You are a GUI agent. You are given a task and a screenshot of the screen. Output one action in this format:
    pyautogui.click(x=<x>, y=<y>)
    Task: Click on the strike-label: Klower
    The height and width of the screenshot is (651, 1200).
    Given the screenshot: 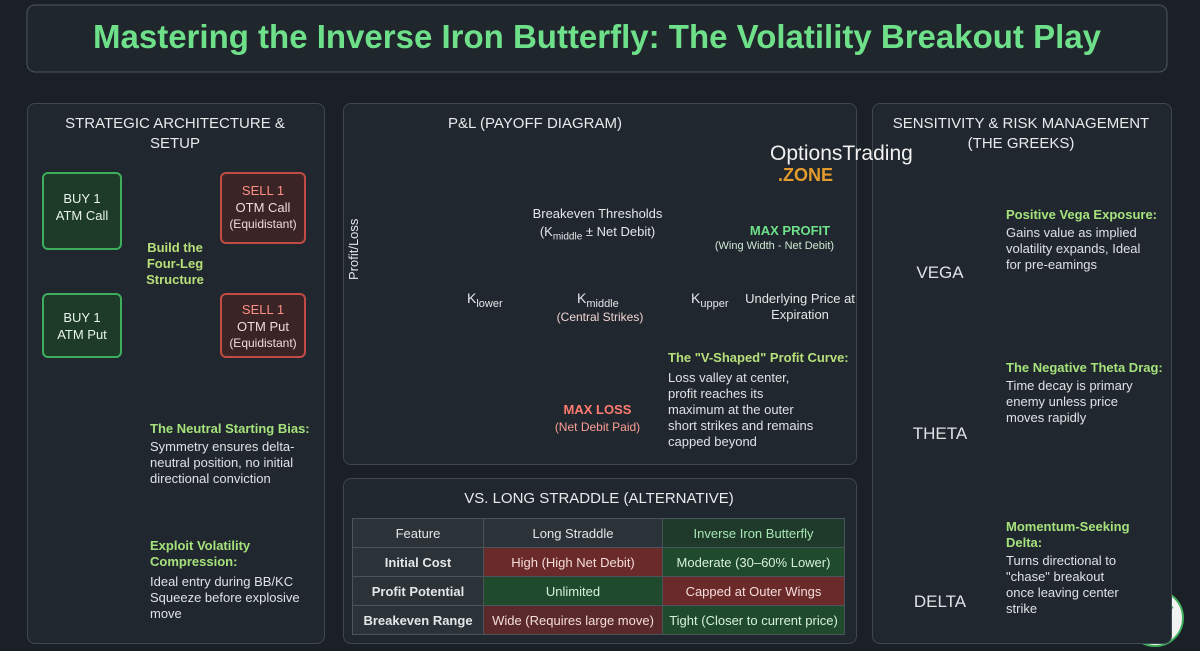 What is the action you would take?
    pyautogui.click(x=485, y=300)
    